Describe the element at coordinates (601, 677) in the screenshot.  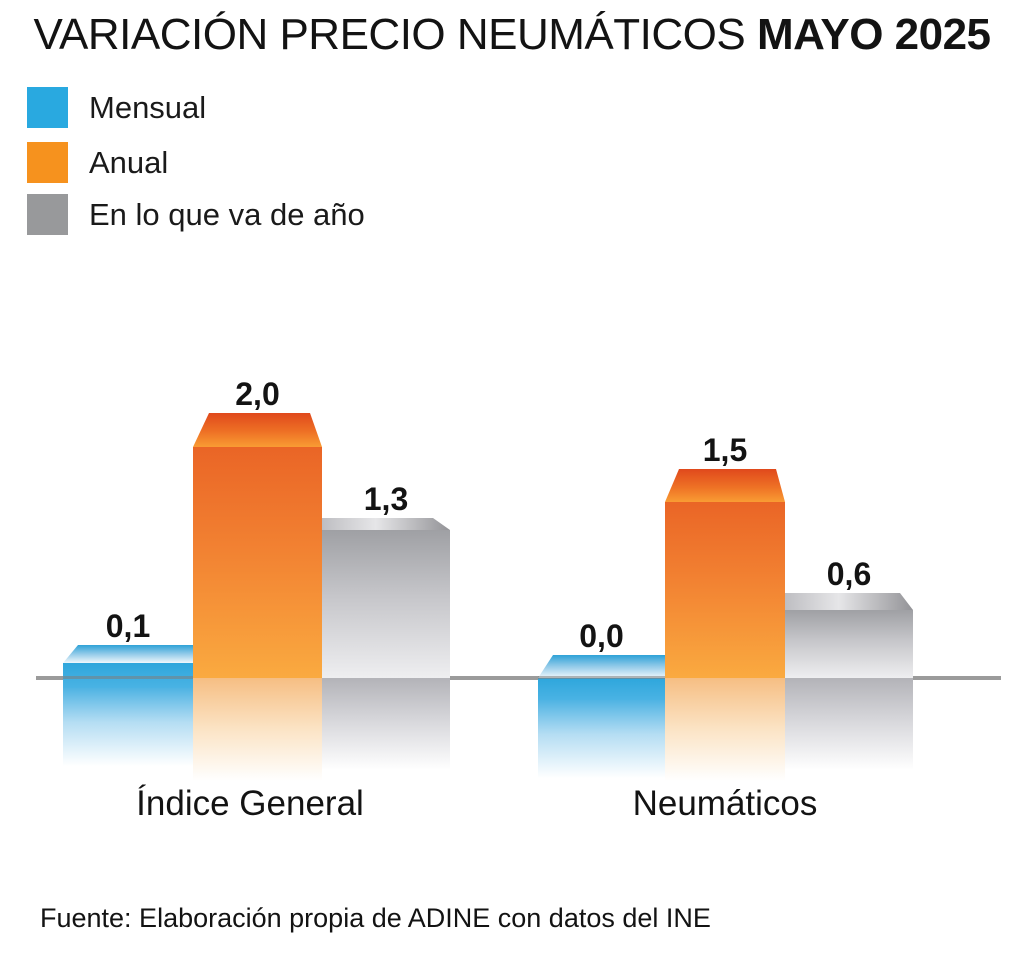
I see `baseline-overlay-mensual-neumaticos` at that location.